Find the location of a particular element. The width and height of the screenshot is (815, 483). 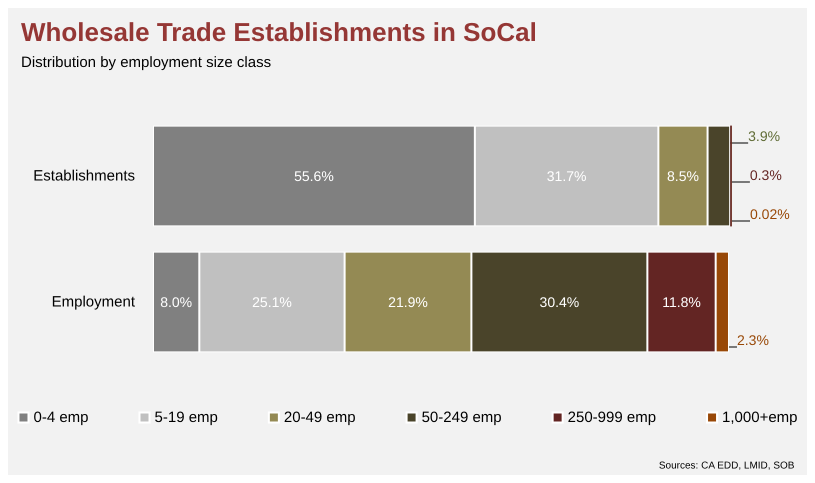

data-label: 0.02% is located at coordinates (770, 214).